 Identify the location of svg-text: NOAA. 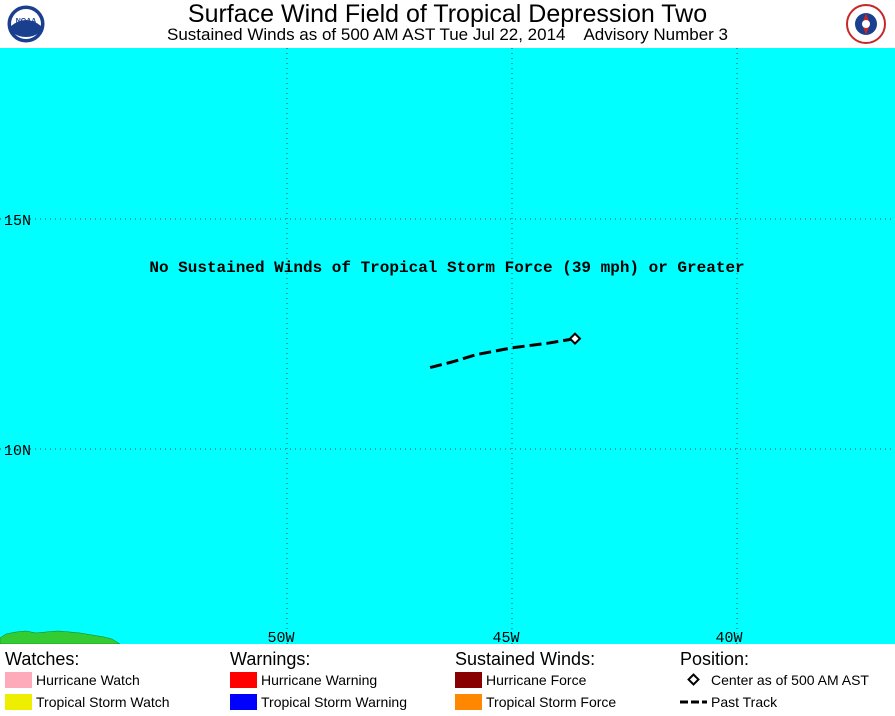
(26, 21).